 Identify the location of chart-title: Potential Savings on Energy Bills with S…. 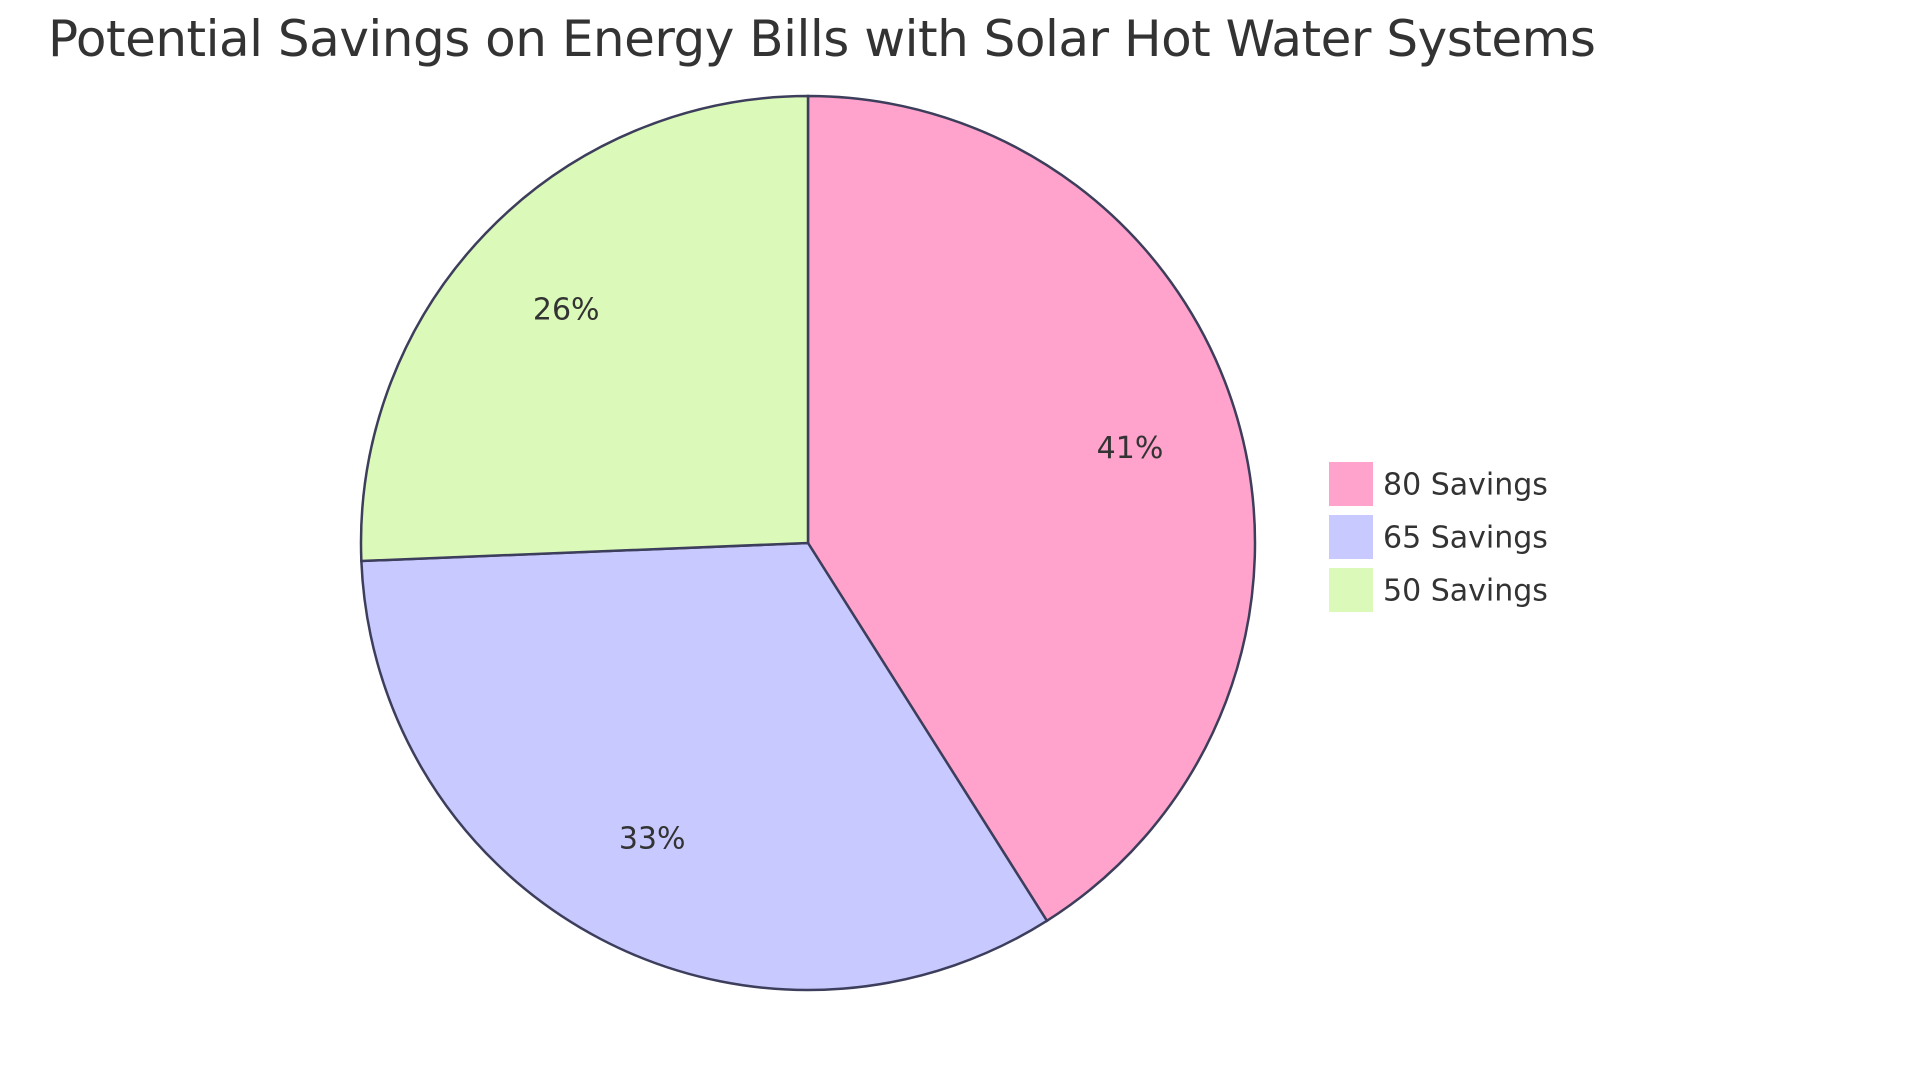
(822, 39).